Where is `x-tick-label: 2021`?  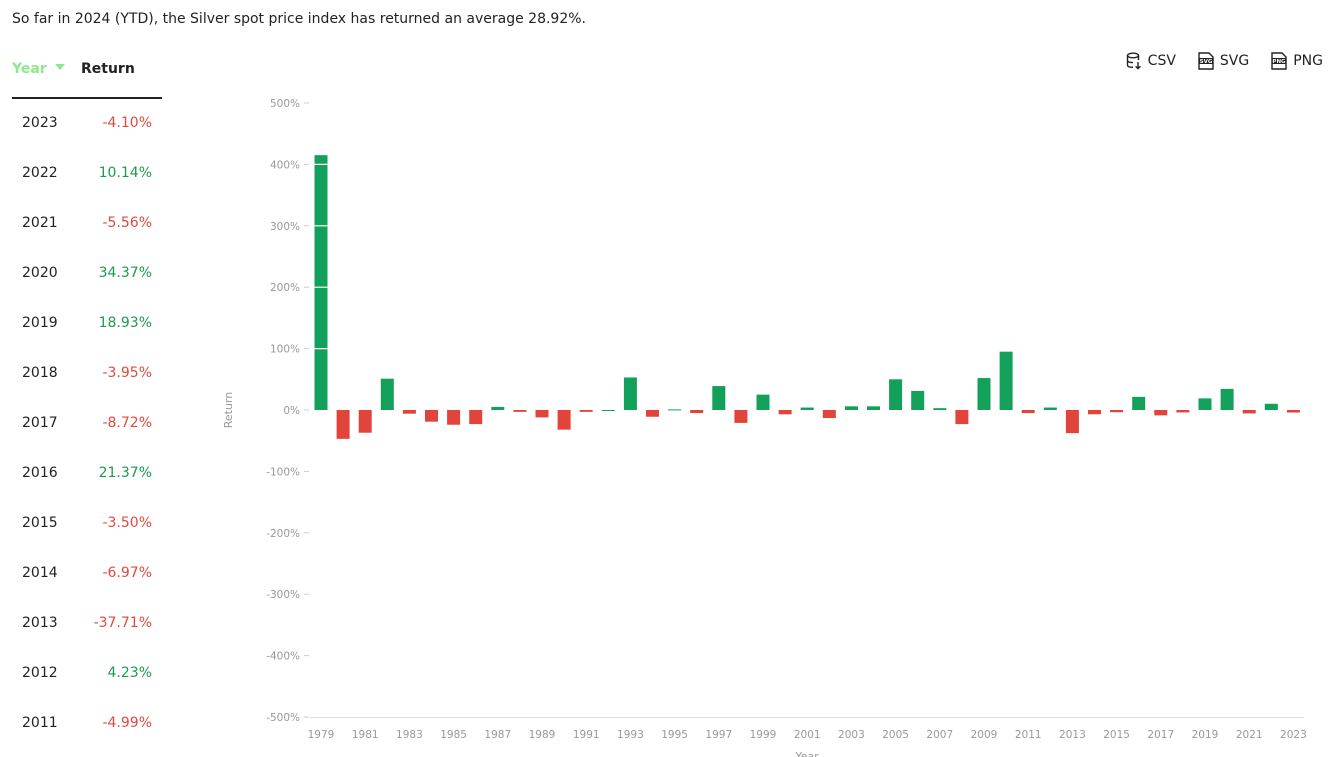
x-tick-label: 2021 is located at coordinates (1249, 735).